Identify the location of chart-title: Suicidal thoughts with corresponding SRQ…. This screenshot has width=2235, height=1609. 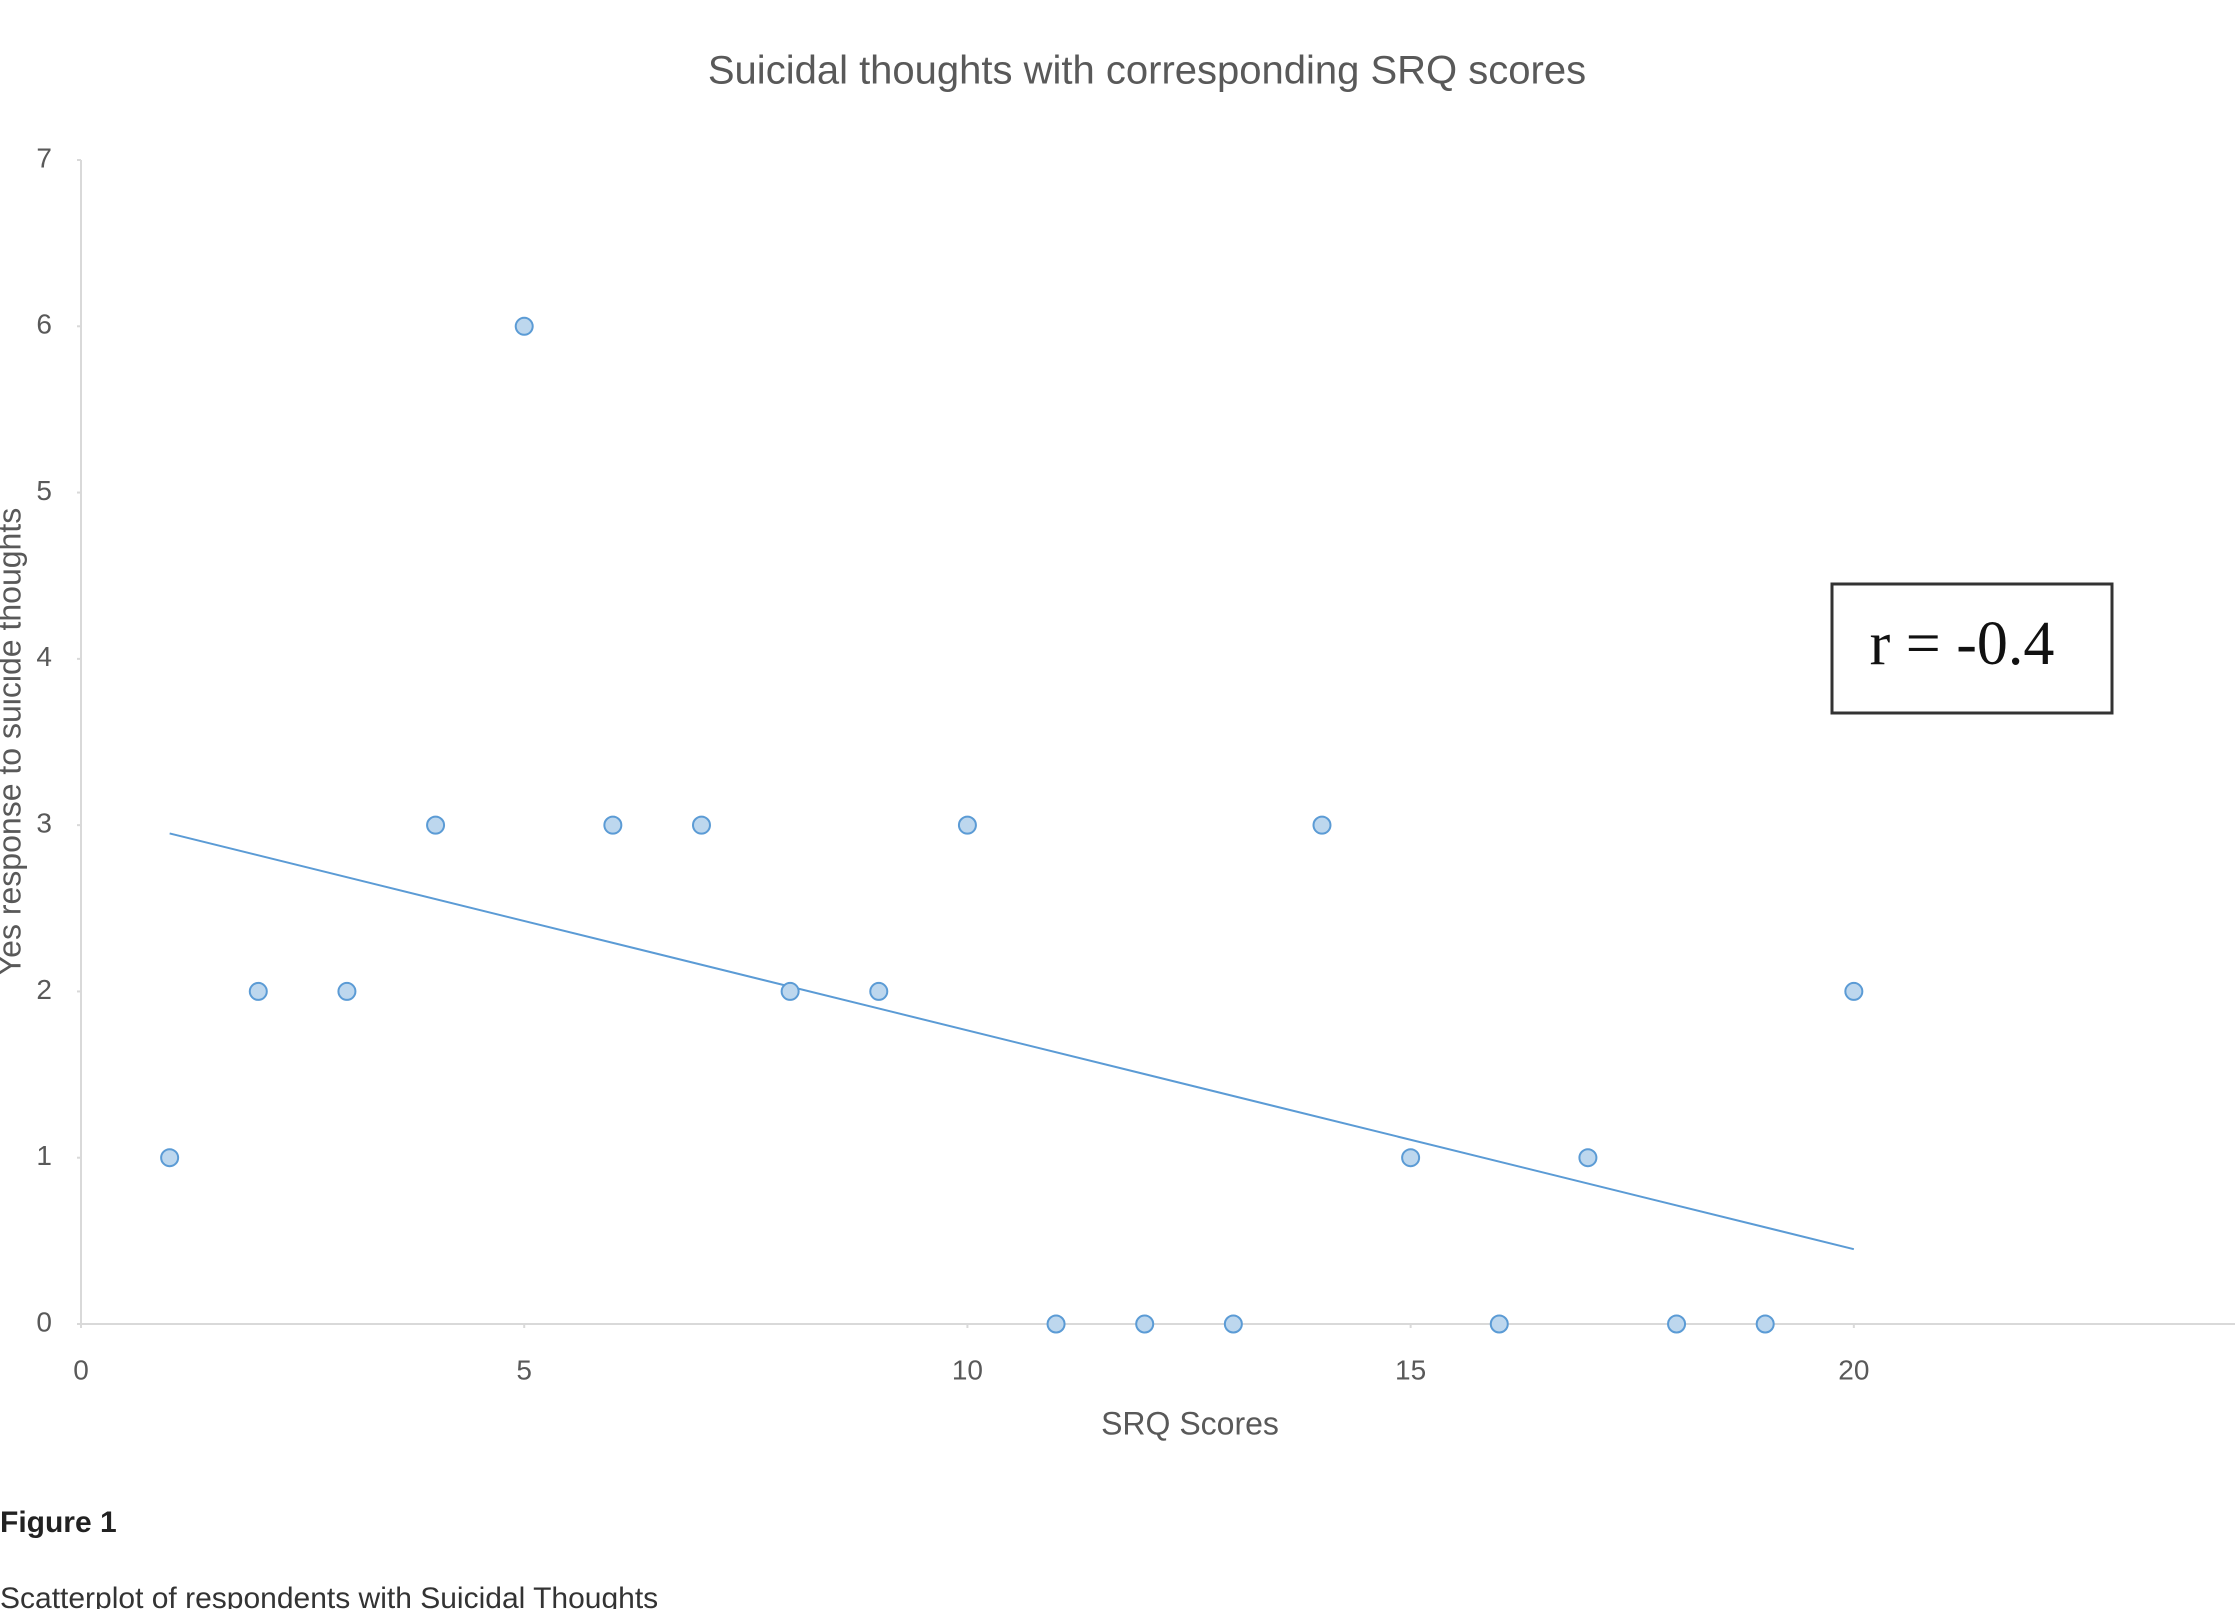
(1147, 71).